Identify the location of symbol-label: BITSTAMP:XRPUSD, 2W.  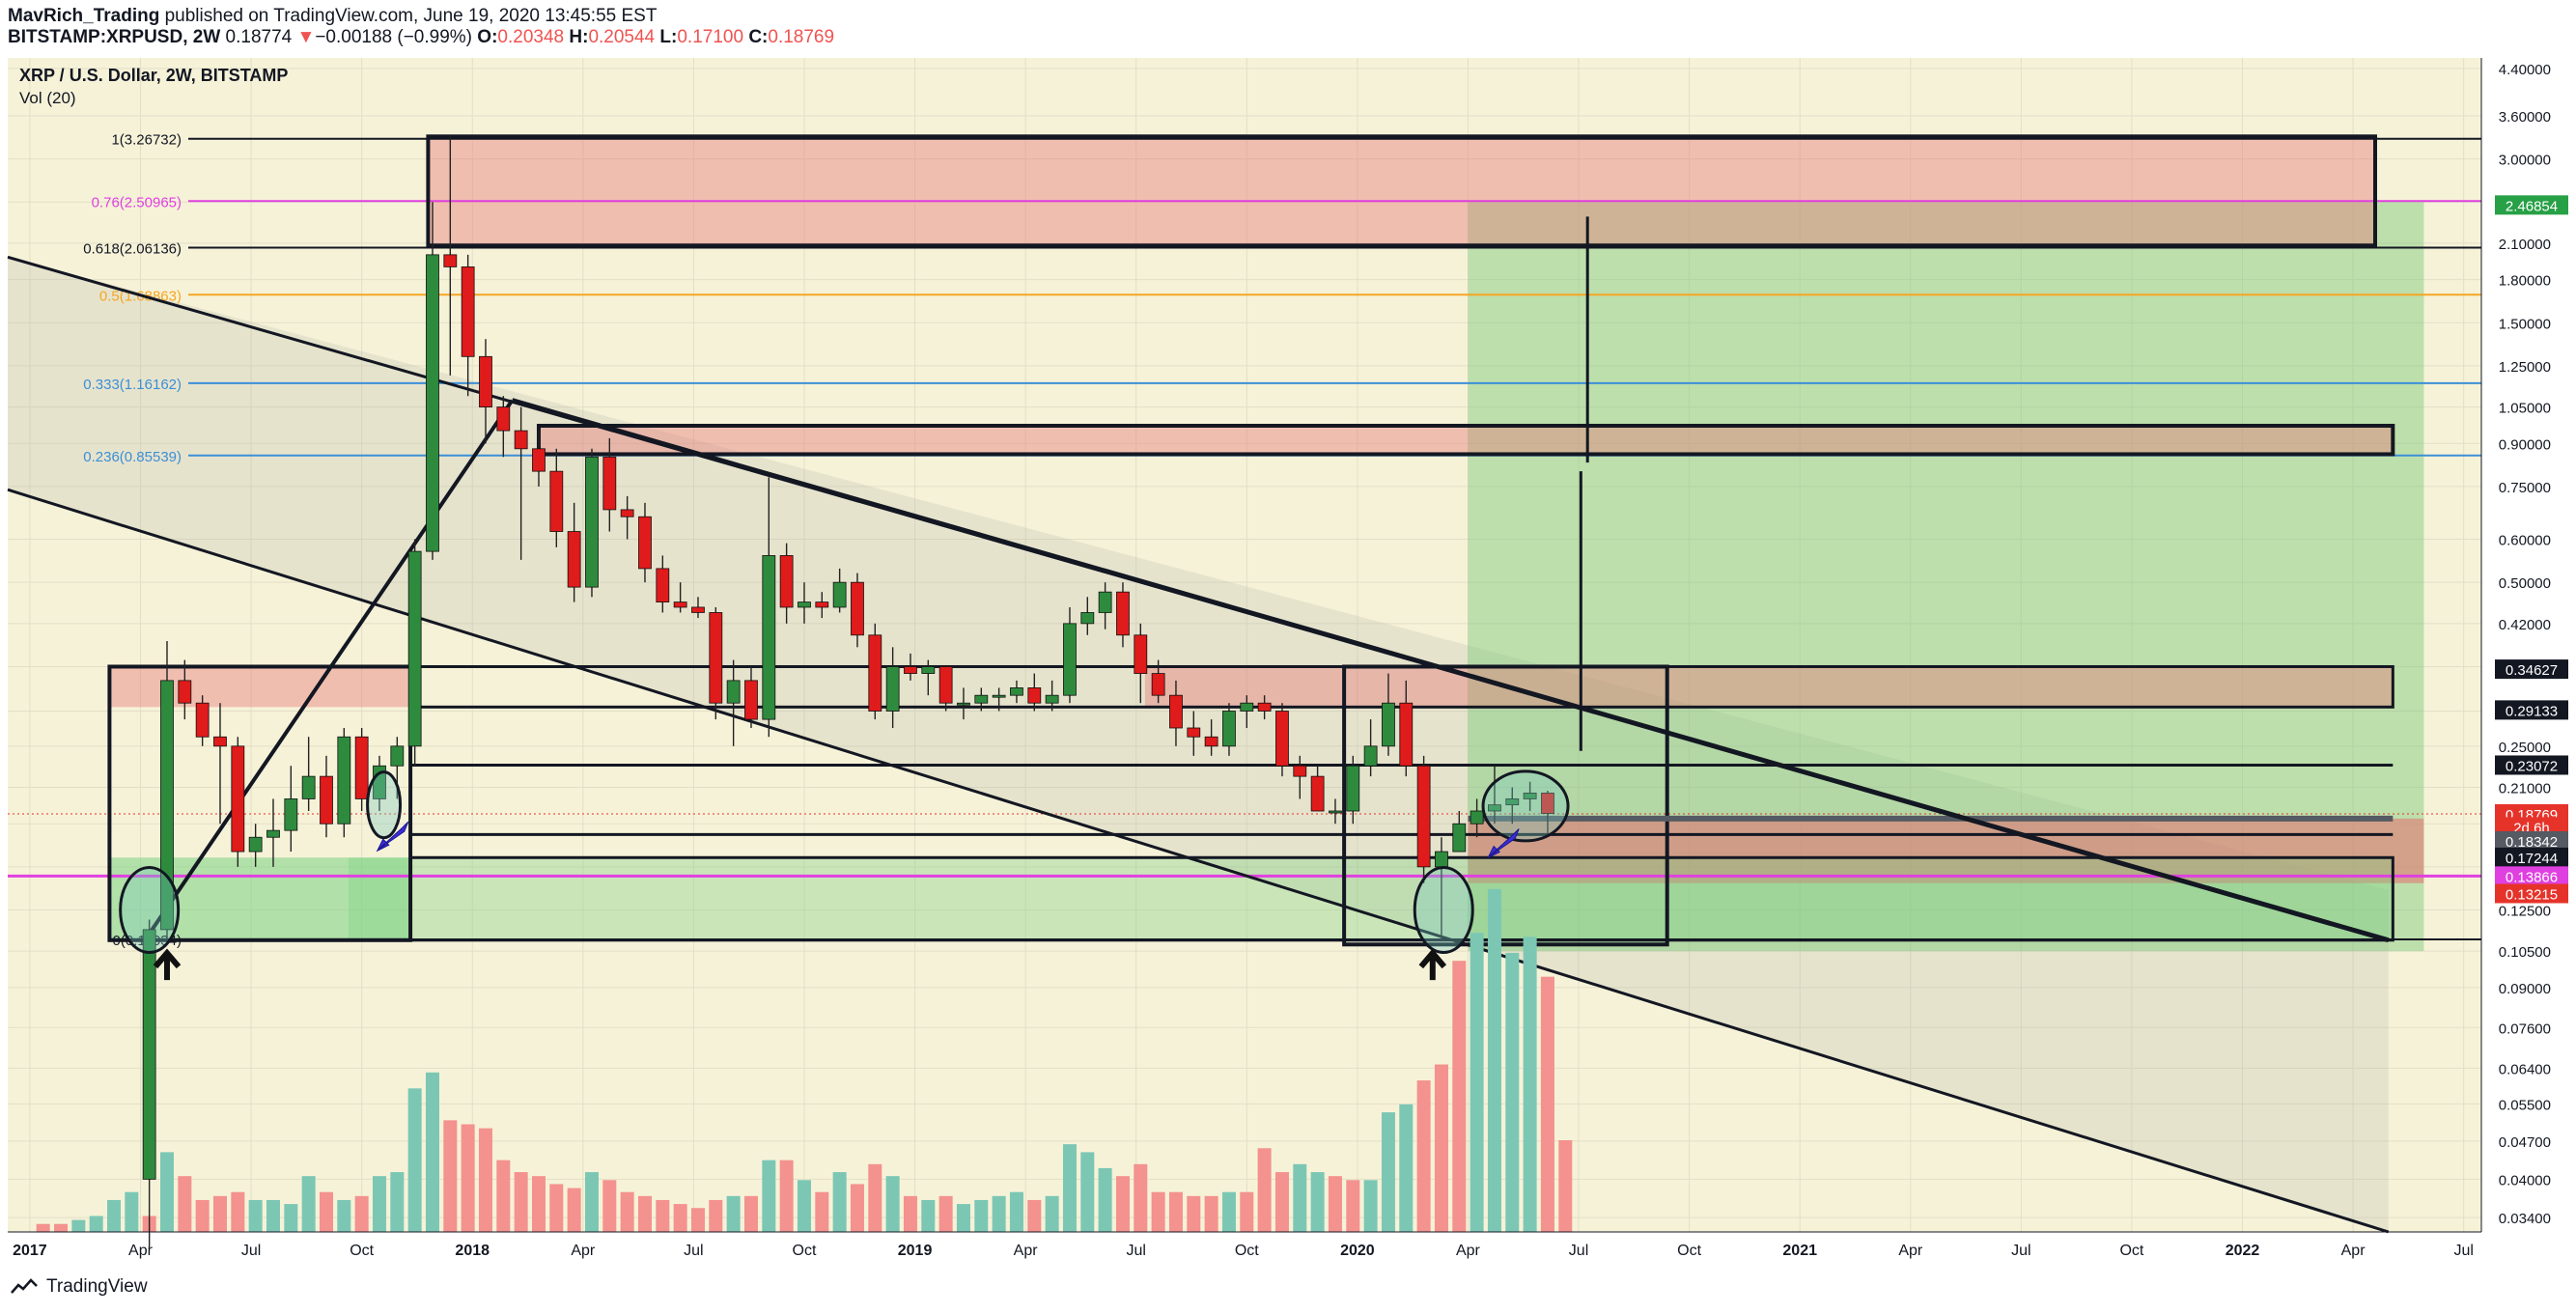
(115, 37).